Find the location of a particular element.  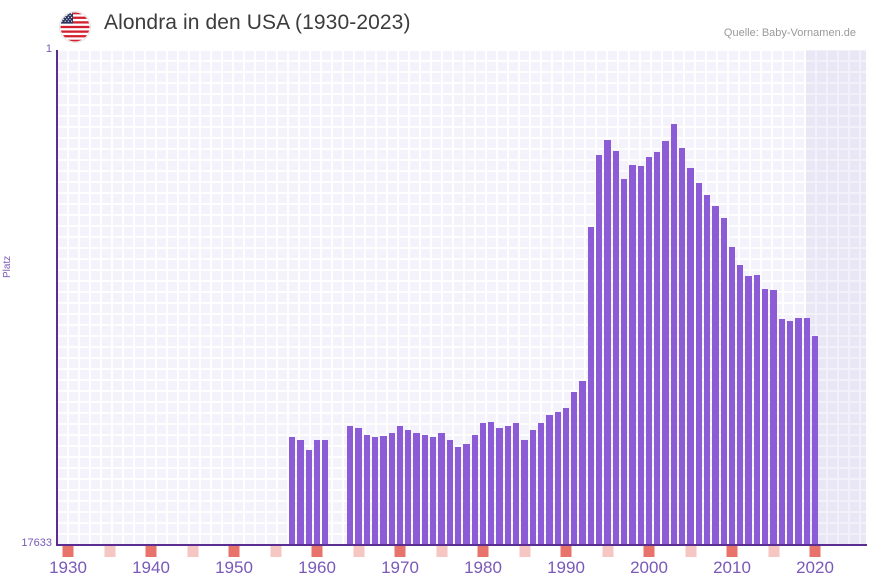

x-axis-tick-label: 1950 is located at coordinates (234, 567).